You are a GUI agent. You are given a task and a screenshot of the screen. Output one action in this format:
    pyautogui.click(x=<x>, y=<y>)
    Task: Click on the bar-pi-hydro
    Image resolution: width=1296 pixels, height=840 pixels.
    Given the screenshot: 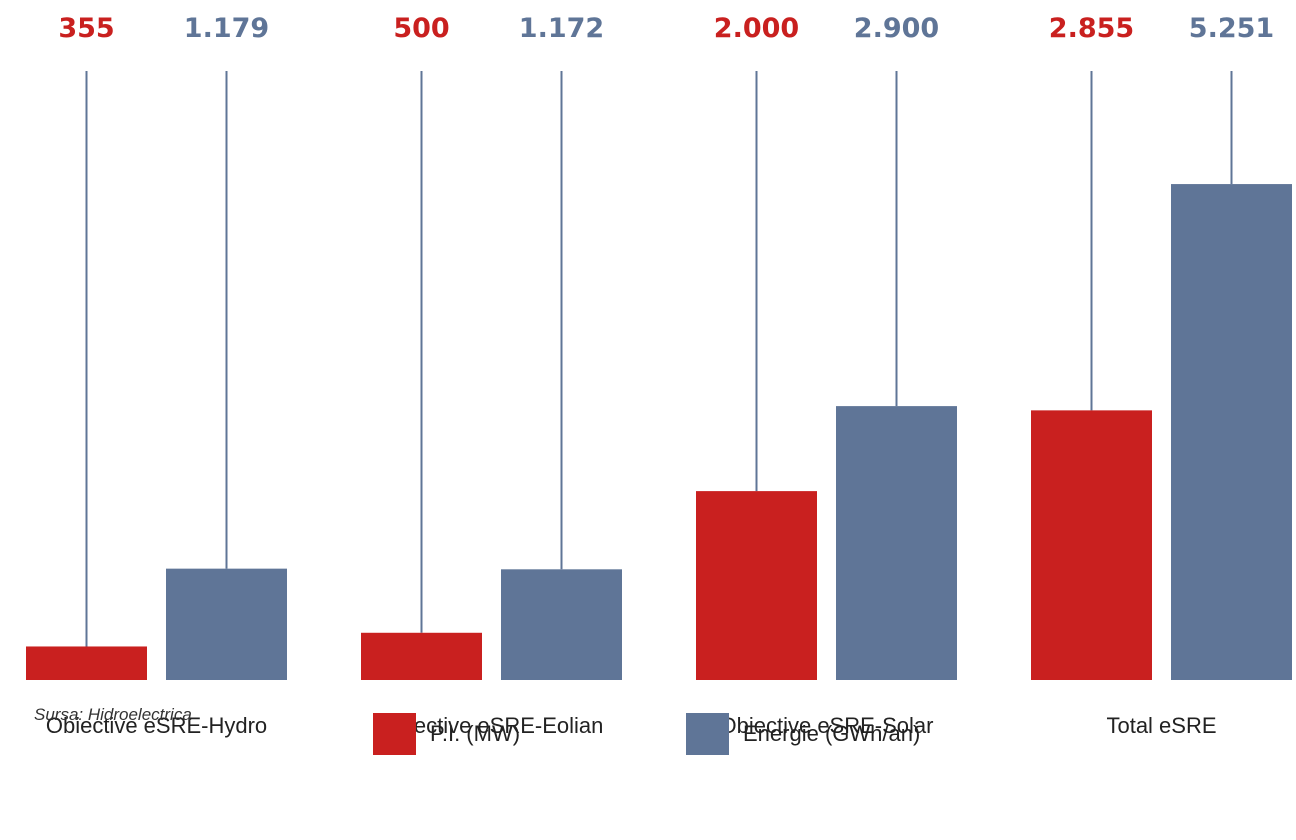 What is the action you would take?
    pyautogui.click(x=86, y=663)
    